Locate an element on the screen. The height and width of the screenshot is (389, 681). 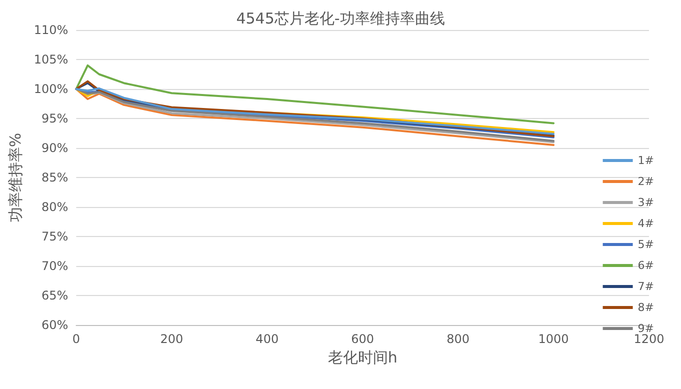
legend-label: 8# is located at coordinates (646, 307).